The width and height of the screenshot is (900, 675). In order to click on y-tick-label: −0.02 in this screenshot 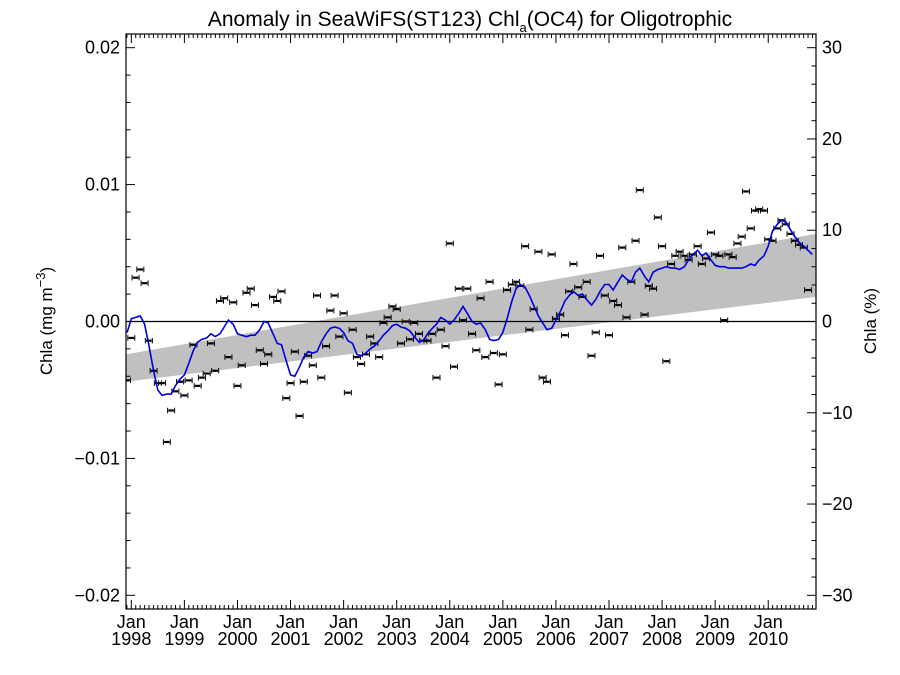, I will do `click(97, 595)`.